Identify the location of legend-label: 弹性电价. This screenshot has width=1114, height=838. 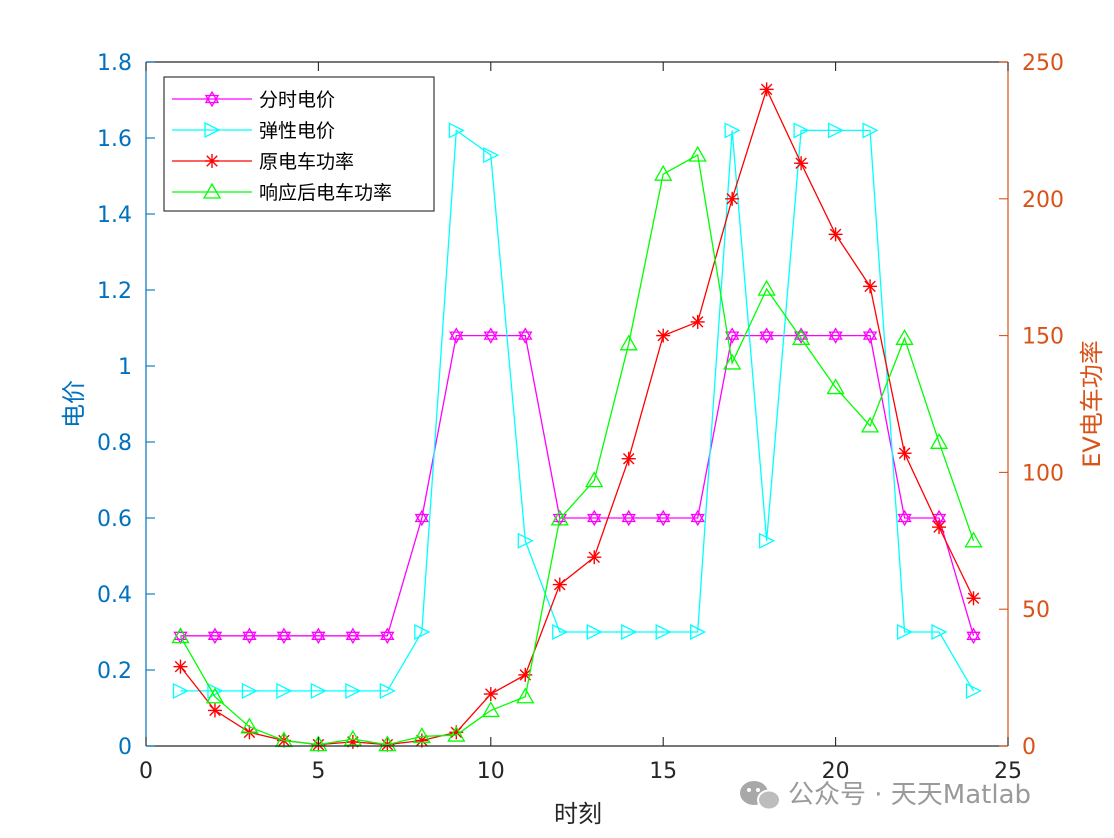
(297, 131).